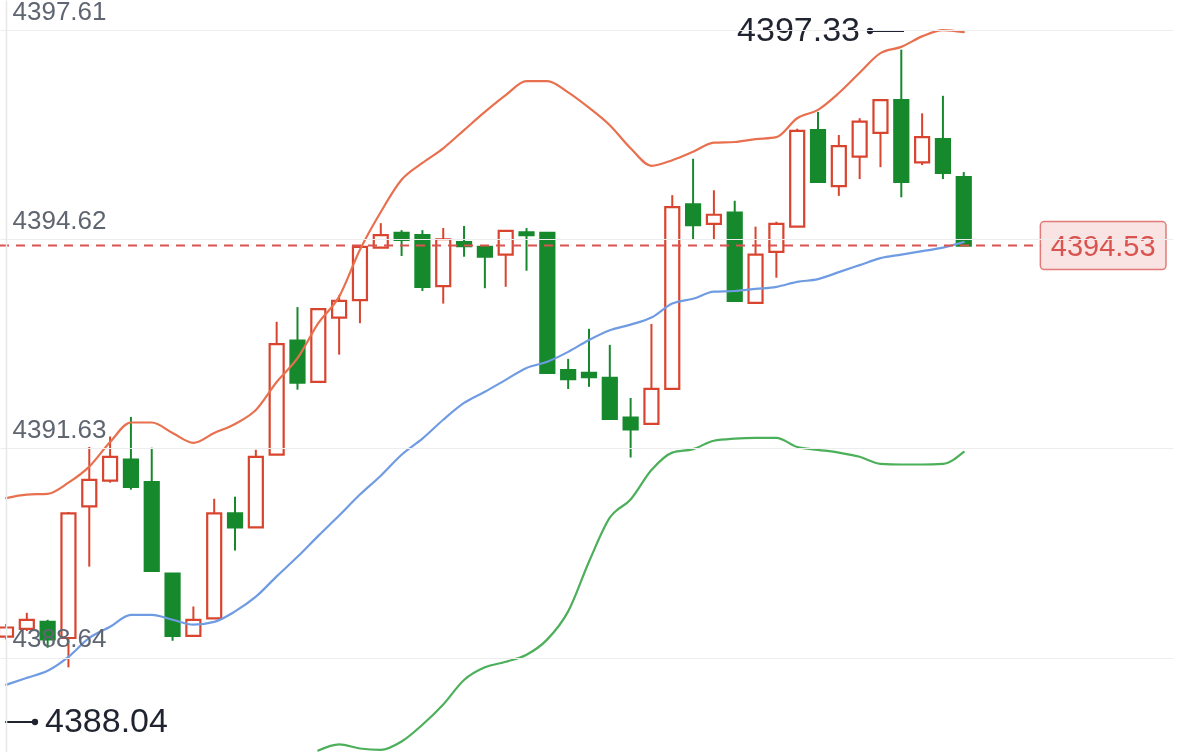 Image resolution: width=1179 pixels, height=752 pixels. I want to click on y-tick-label: 4391.63, so click(59, 428).